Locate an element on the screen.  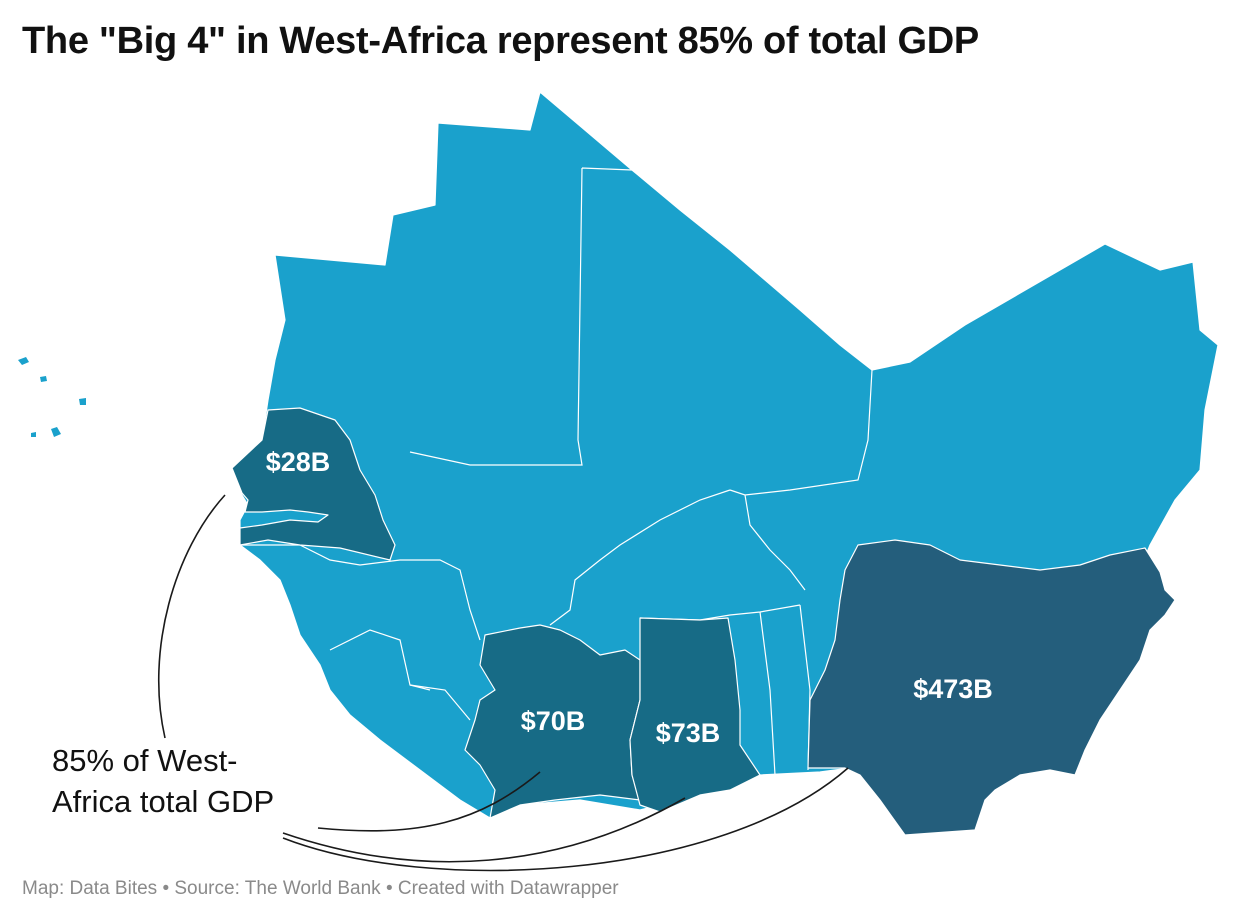
country-senegal is located at coordinates (313, 484).